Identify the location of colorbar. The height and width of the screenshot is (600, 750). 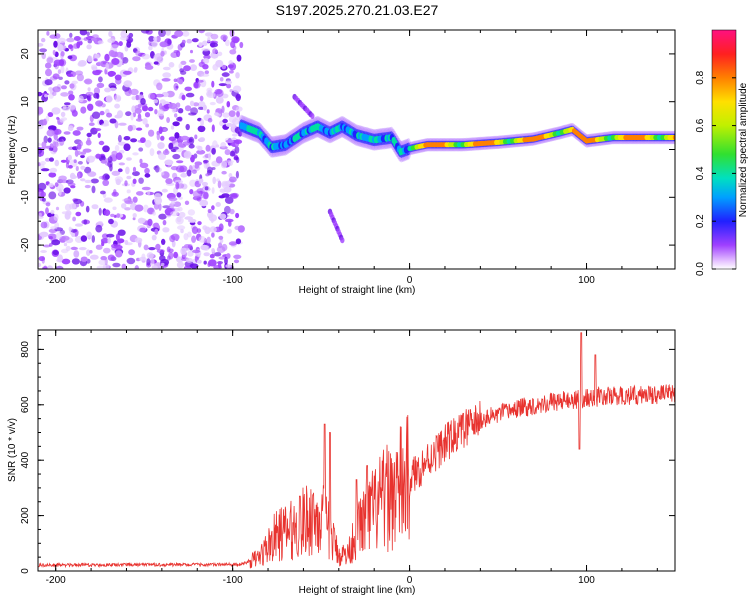
(724, 149).